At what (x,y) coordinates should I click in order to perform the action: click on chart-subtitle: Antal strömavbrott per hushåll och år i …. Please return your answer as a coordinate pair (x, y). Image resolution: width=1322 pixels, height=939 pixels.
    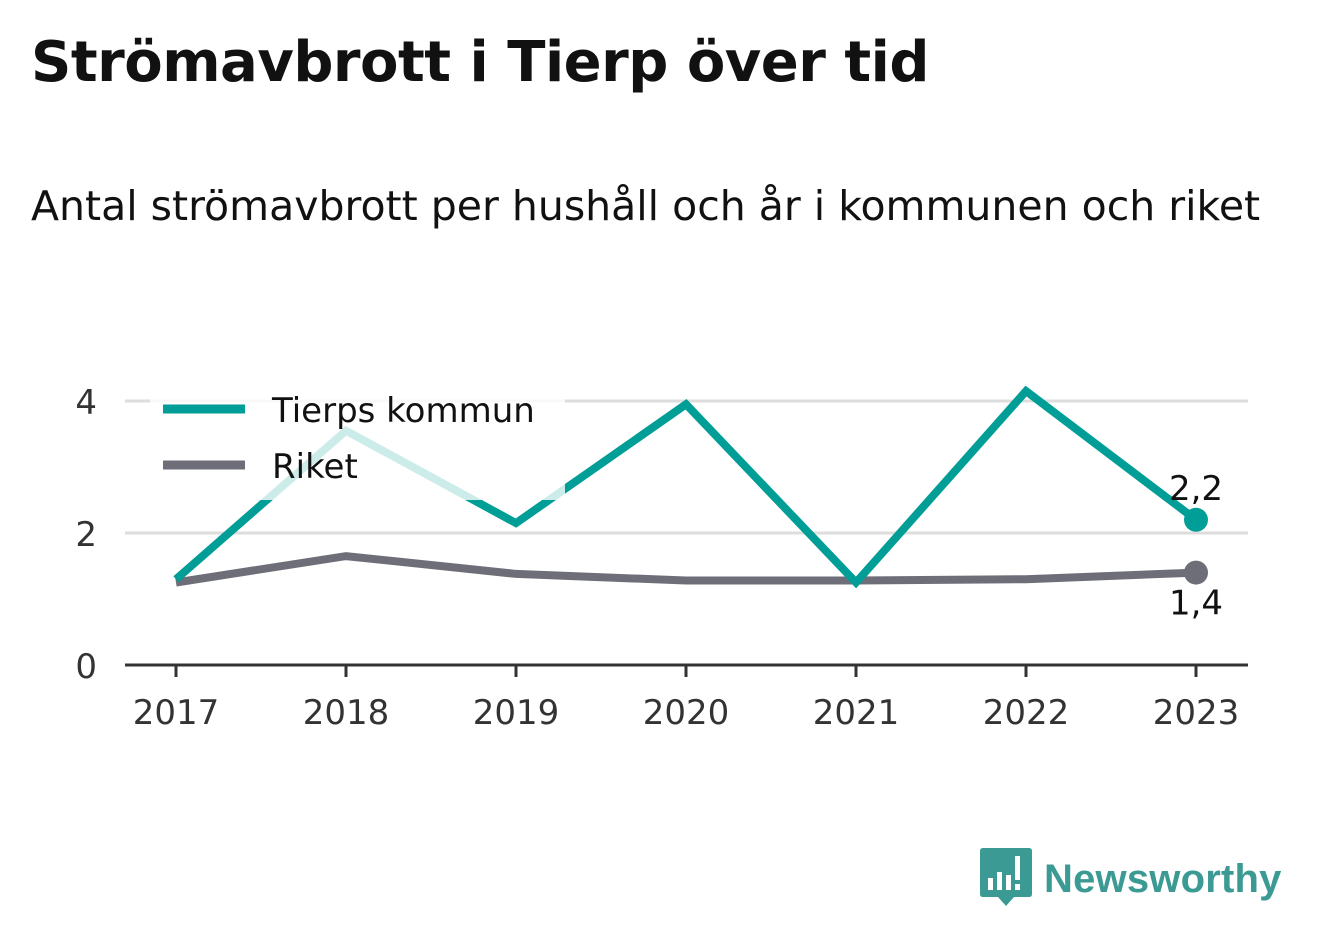
    Looking at the image, I should click on (646, 206).